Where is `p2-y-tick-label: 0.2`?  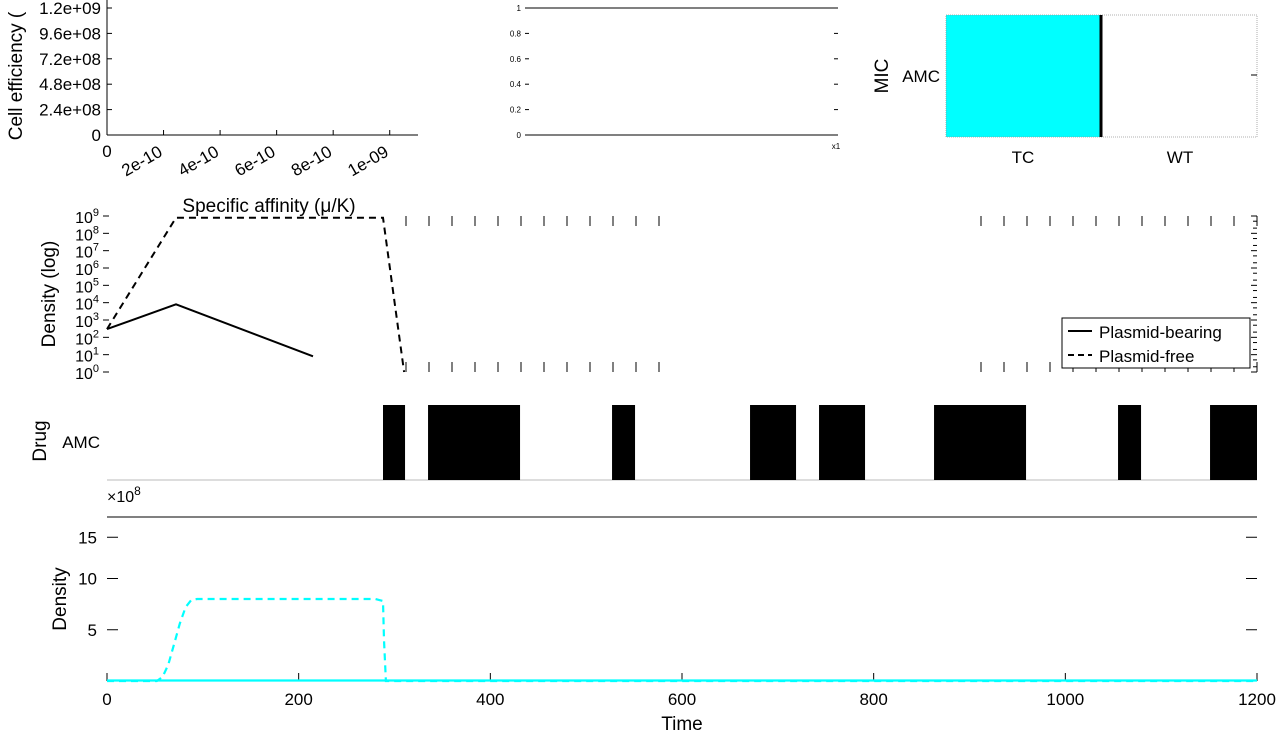
p2-y-tick-label: 0.2 is located at coordinates (516, 110).